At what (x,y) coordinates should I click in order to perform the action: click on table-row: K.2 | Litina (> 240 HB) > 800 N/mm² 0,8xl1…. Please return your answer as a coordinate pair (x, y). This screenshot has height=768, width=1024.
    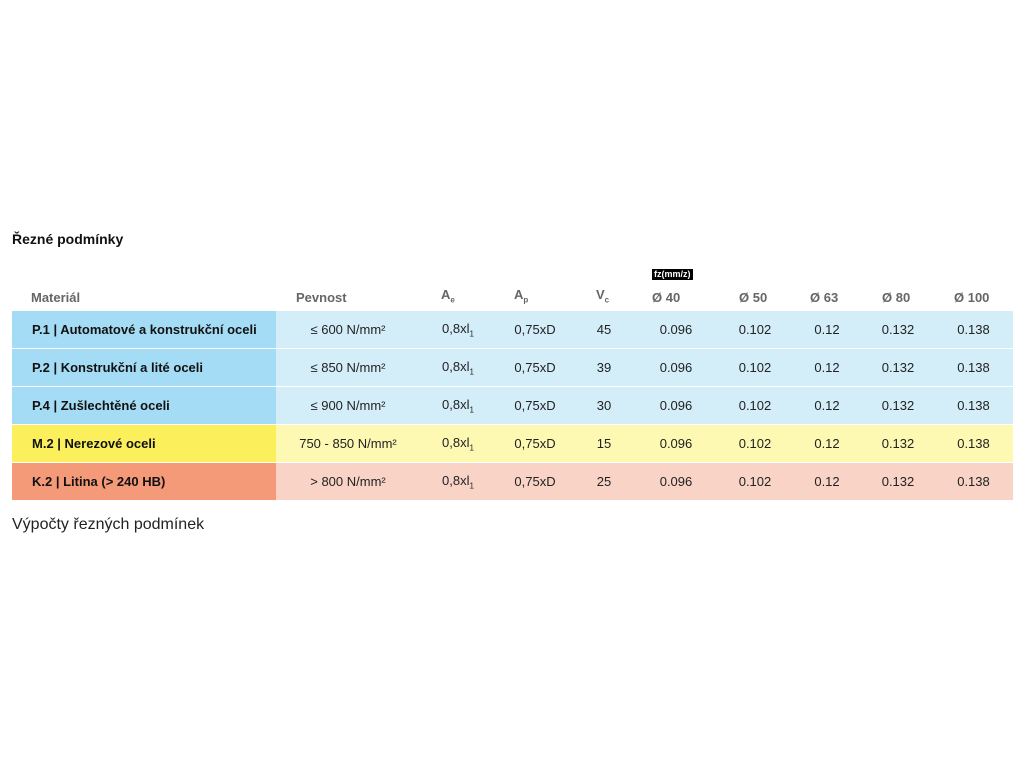
    Looking at the image, I should click on (512, 481).